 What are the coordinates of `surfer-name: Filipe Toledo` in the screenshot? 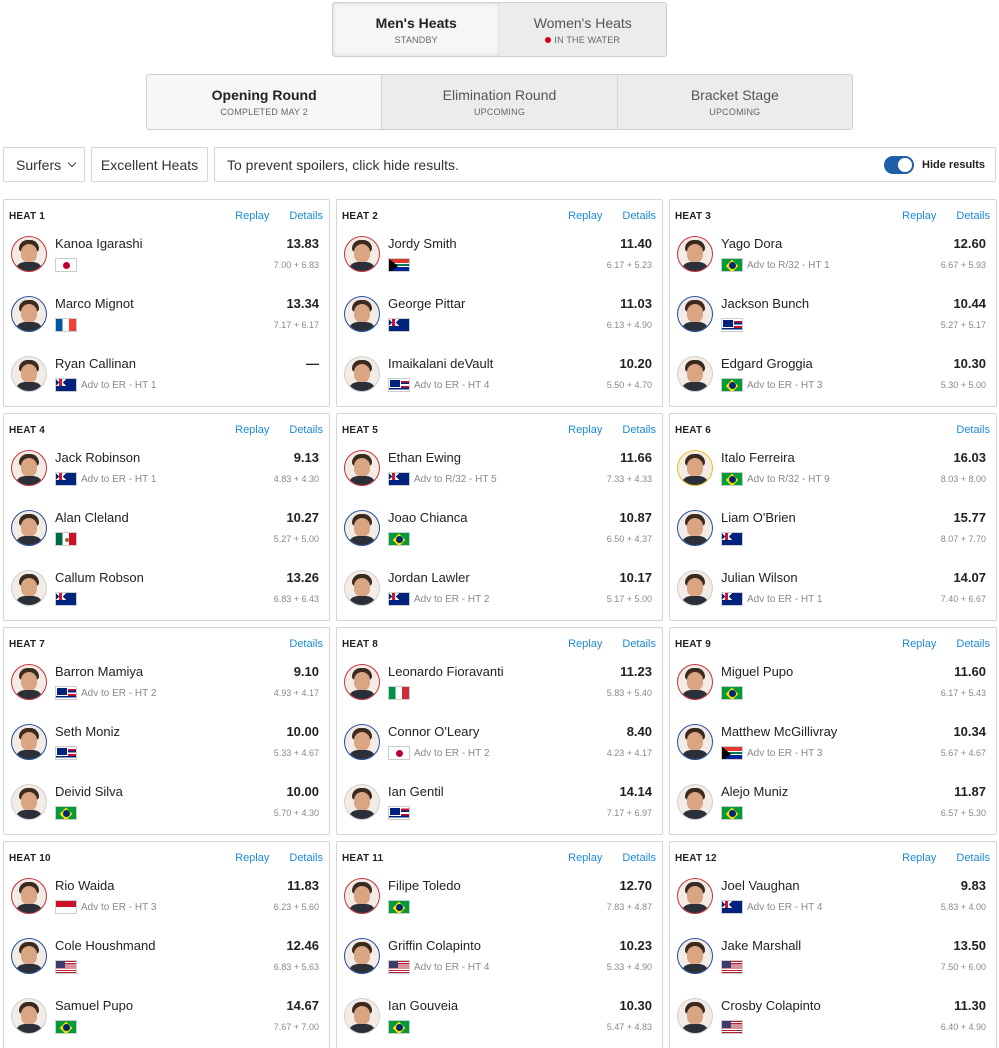 It's located at (424, 885).